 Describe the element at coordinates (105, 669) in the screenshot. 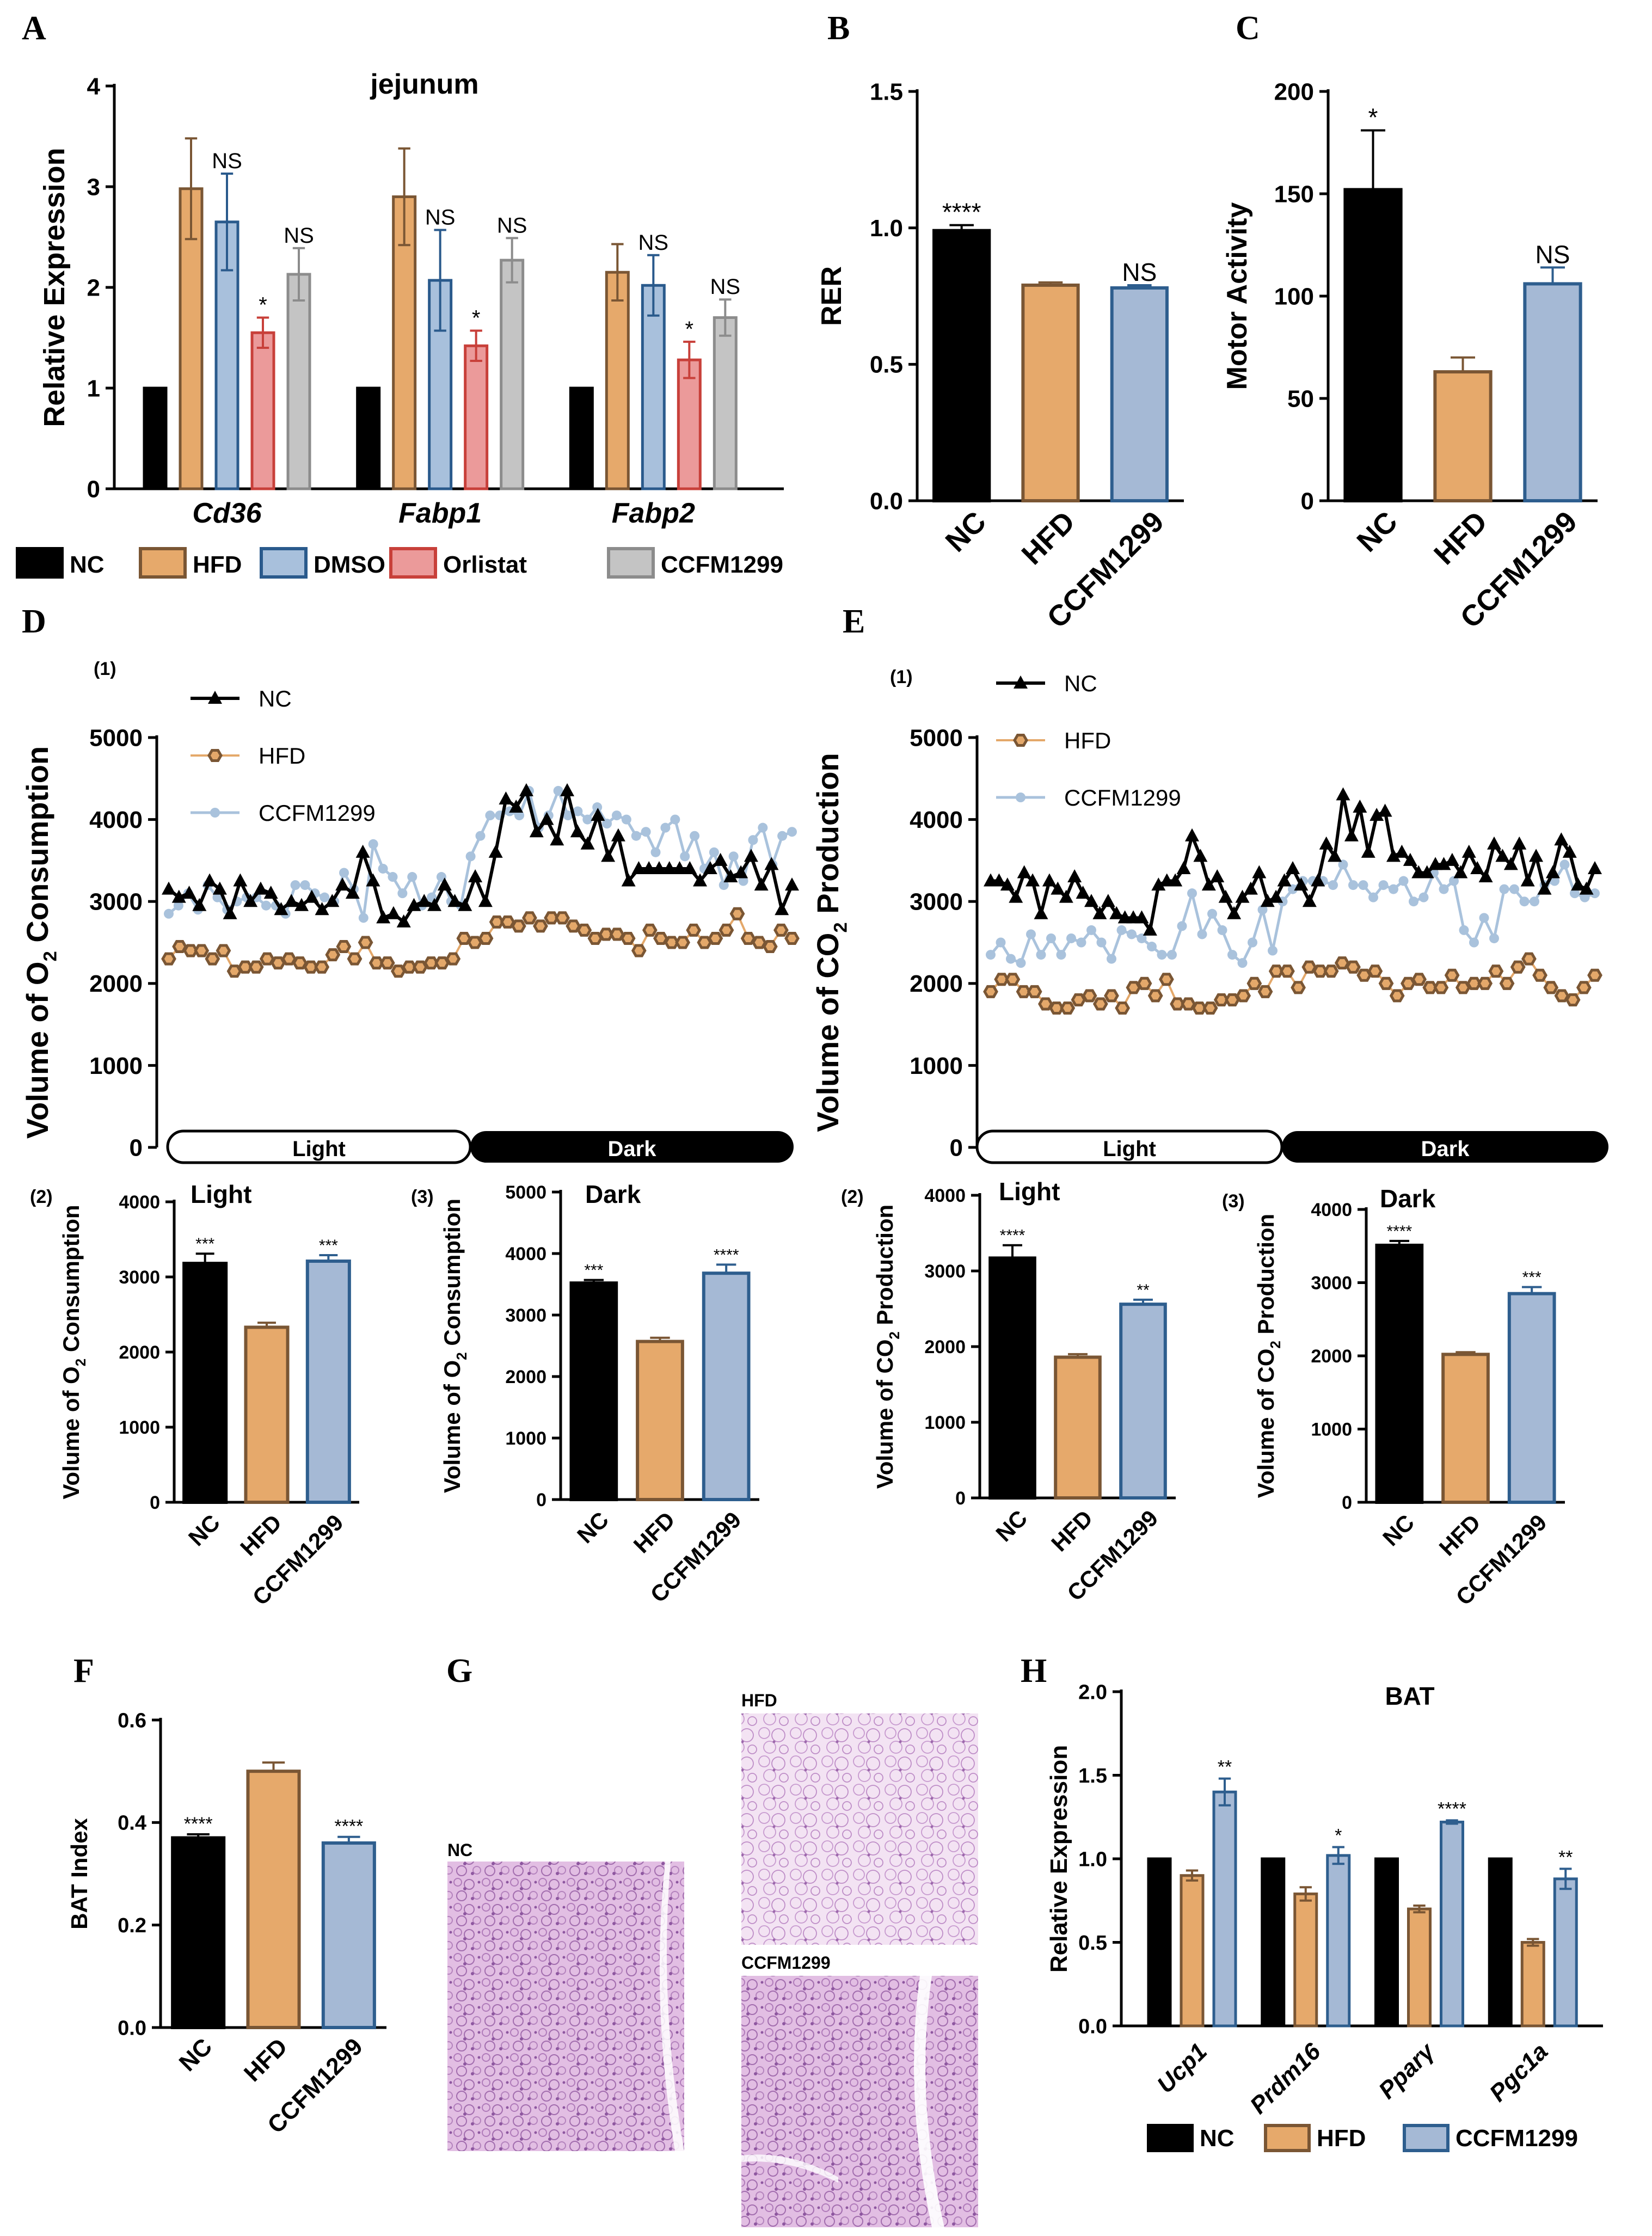

I see `sub-panel-label: (1)` at that location.